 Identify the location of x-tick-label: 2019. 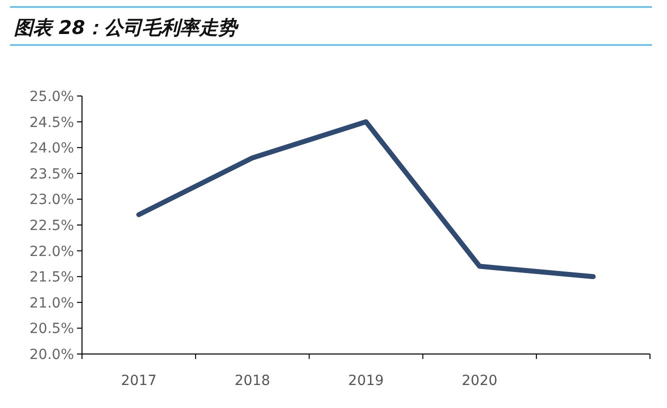
(366, 381).